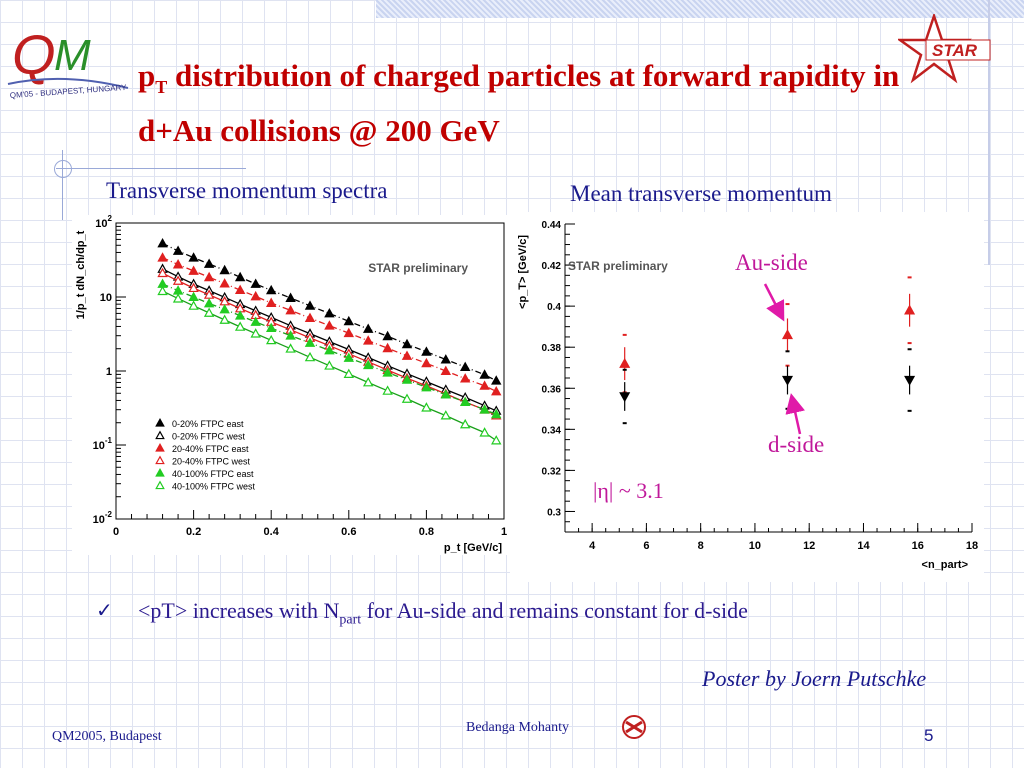 Image resolution: width=1024 pixels, height=768 pixels. I want to click on poster-credit: Poster by Joern Putschke, so click(814, 678).